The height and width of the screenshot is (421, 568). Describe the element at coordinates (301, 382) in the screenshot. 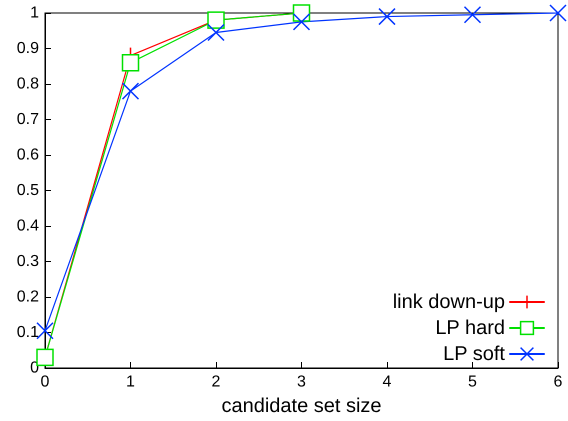

I see `x-tick-label: 3` at that location.